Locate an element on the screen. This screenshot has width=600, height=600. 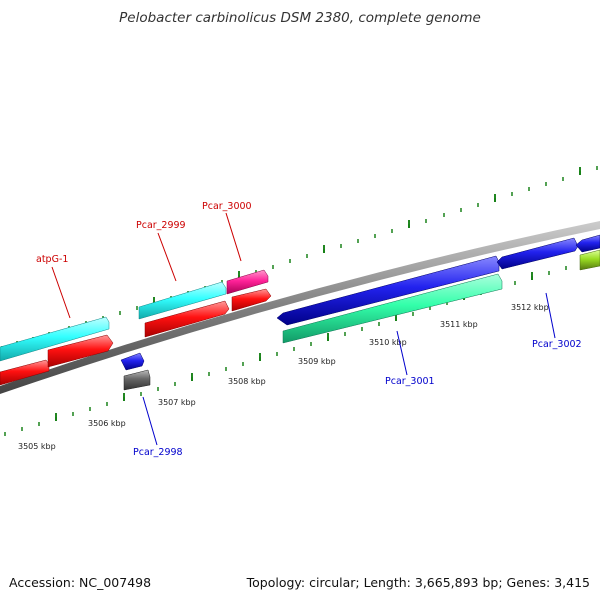
forward-genes is located at coordinates (136, 327).